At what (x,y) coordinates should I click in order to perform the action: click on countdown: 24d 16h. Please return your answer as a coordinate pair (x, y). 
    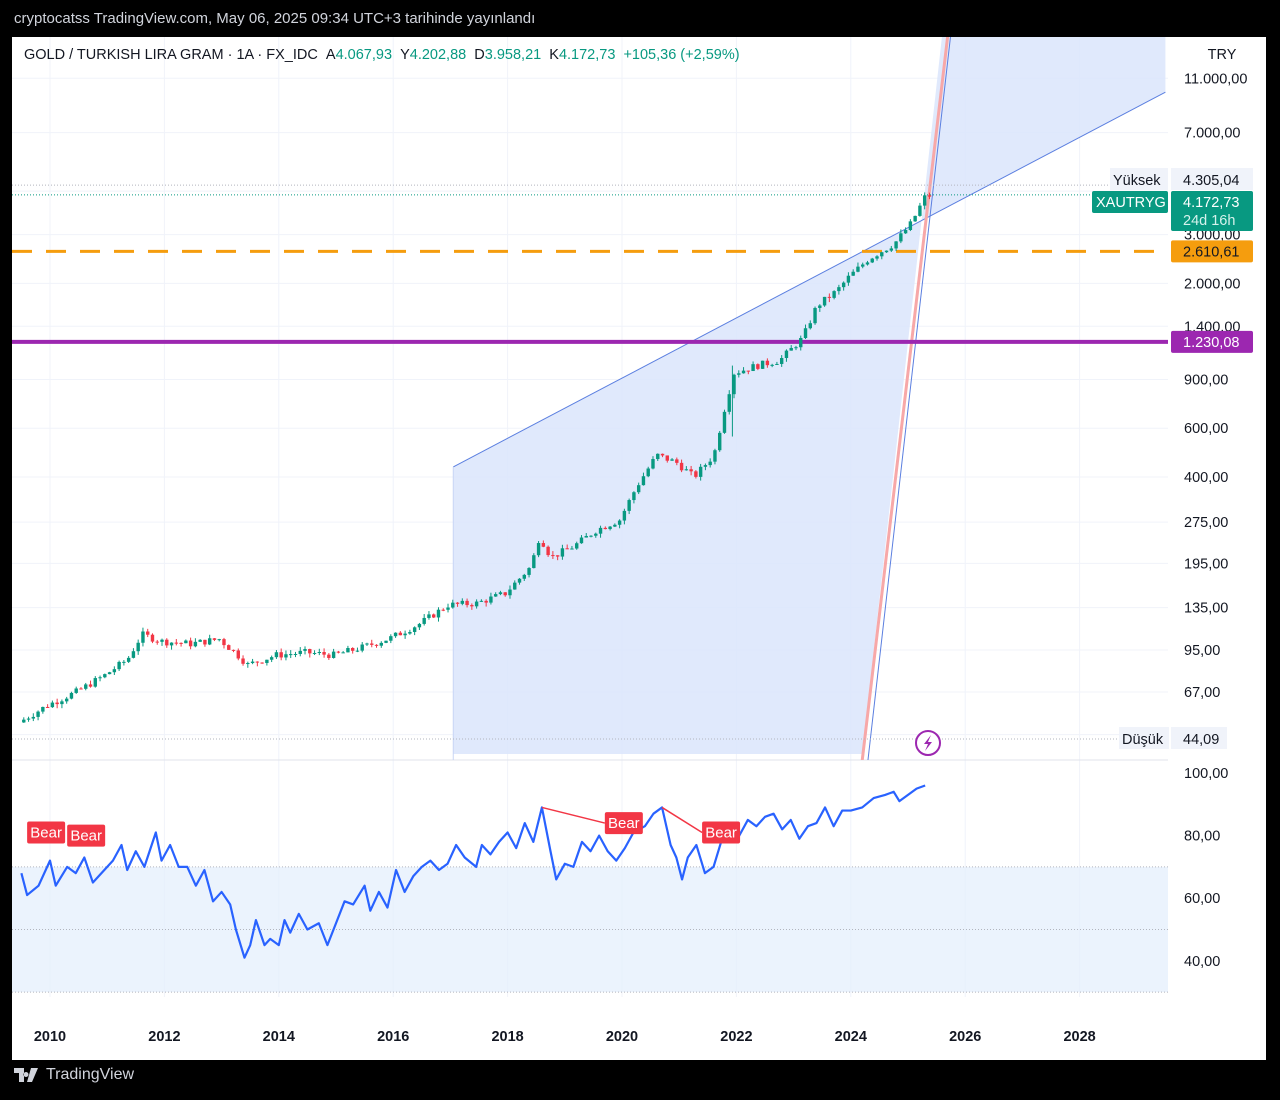
    Looking at the image, I should click on (1209, 221).